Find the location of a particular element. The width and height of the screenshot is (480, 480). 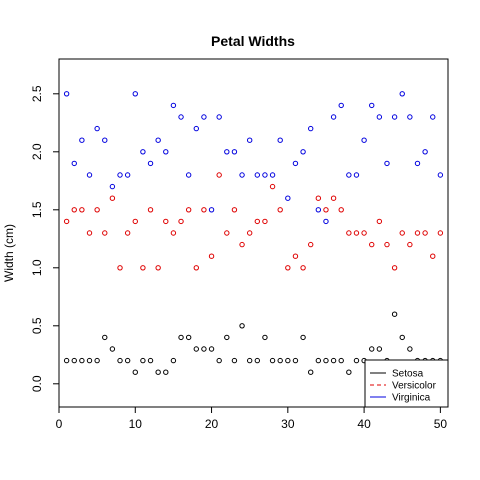

legend-label: Setosa is located at coordinates (408, 374).